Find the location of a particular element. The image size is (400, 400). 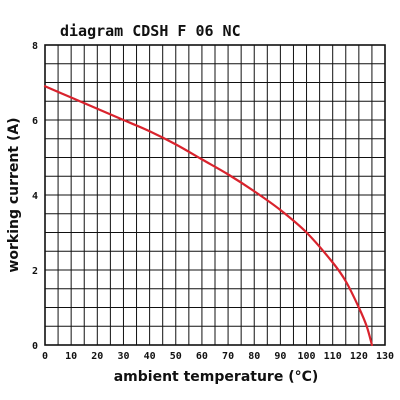

y-axis-label: working current (A) is located at coordinates (14, 194).